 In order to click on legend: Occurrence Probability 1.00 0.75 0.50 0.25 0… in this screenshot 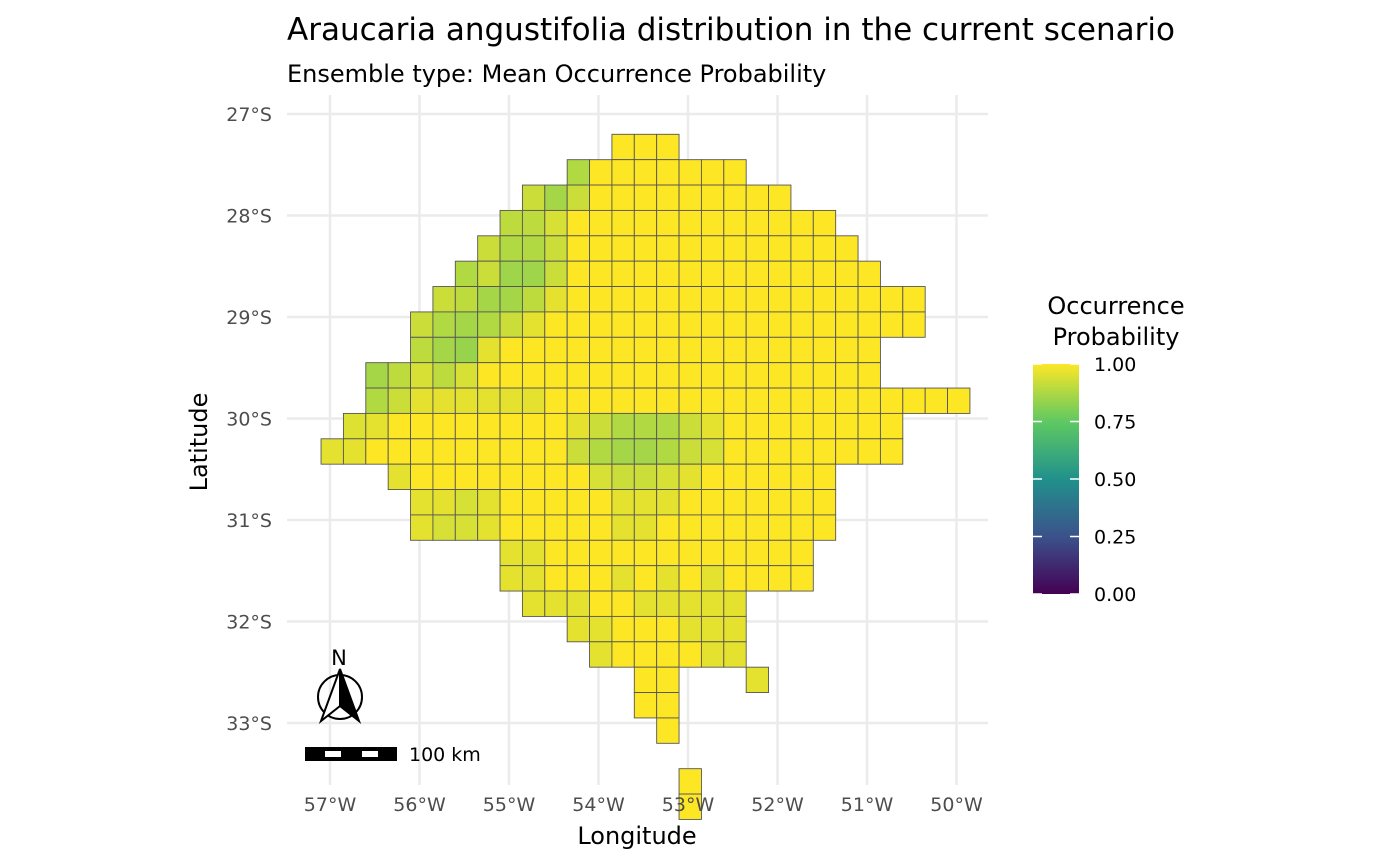, I will do `click(1109, 449)`.